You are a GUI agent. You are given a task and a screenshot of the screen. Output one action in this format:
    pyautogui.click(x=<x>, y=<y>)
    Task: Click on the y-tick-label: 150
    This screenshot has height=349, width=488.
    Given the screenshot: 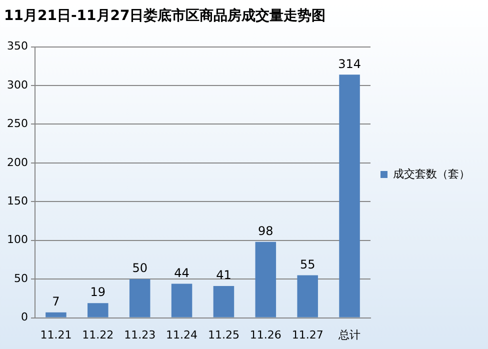 What is the action you would take?
    pyautogui.click(x=17, y=201)
    